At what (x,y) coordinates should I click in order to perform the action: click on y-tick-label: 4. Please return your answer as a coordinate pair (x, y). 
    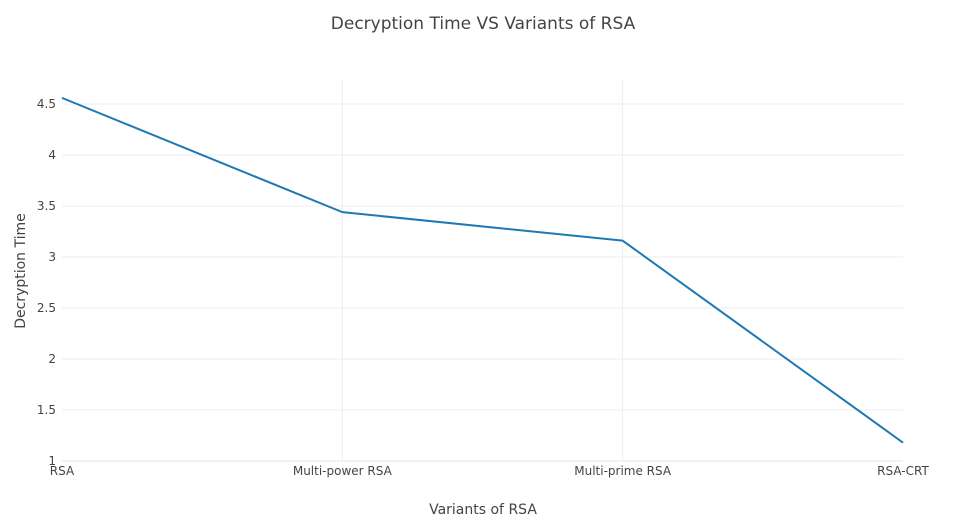
    Looking at the image, I should click on (52, 155).